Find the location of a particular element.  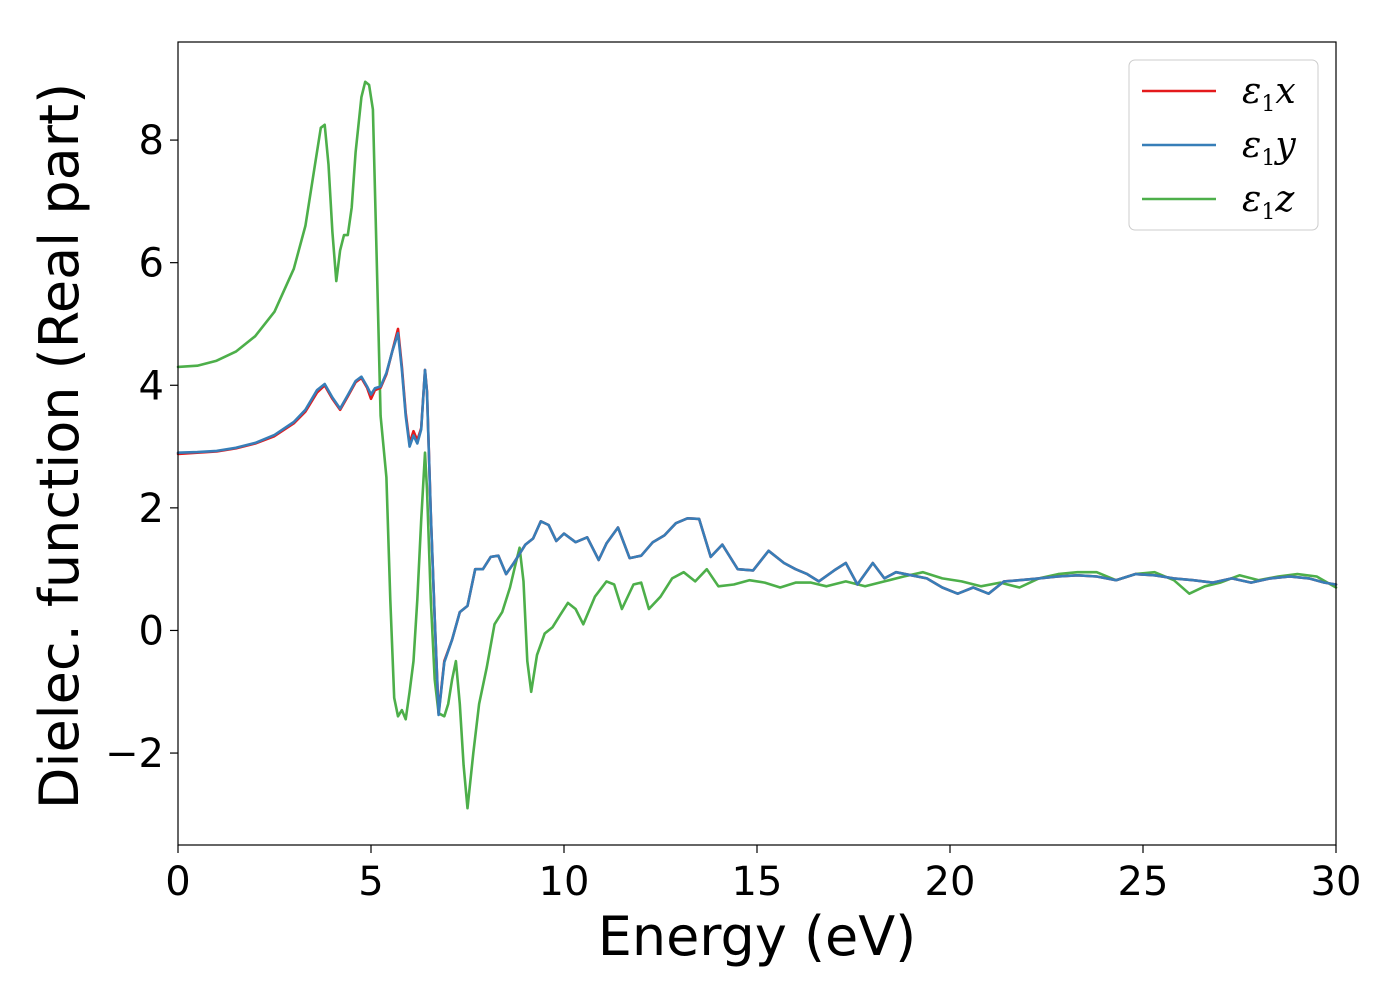

y-tick-label: 0 is located at coordinates (151, 631).